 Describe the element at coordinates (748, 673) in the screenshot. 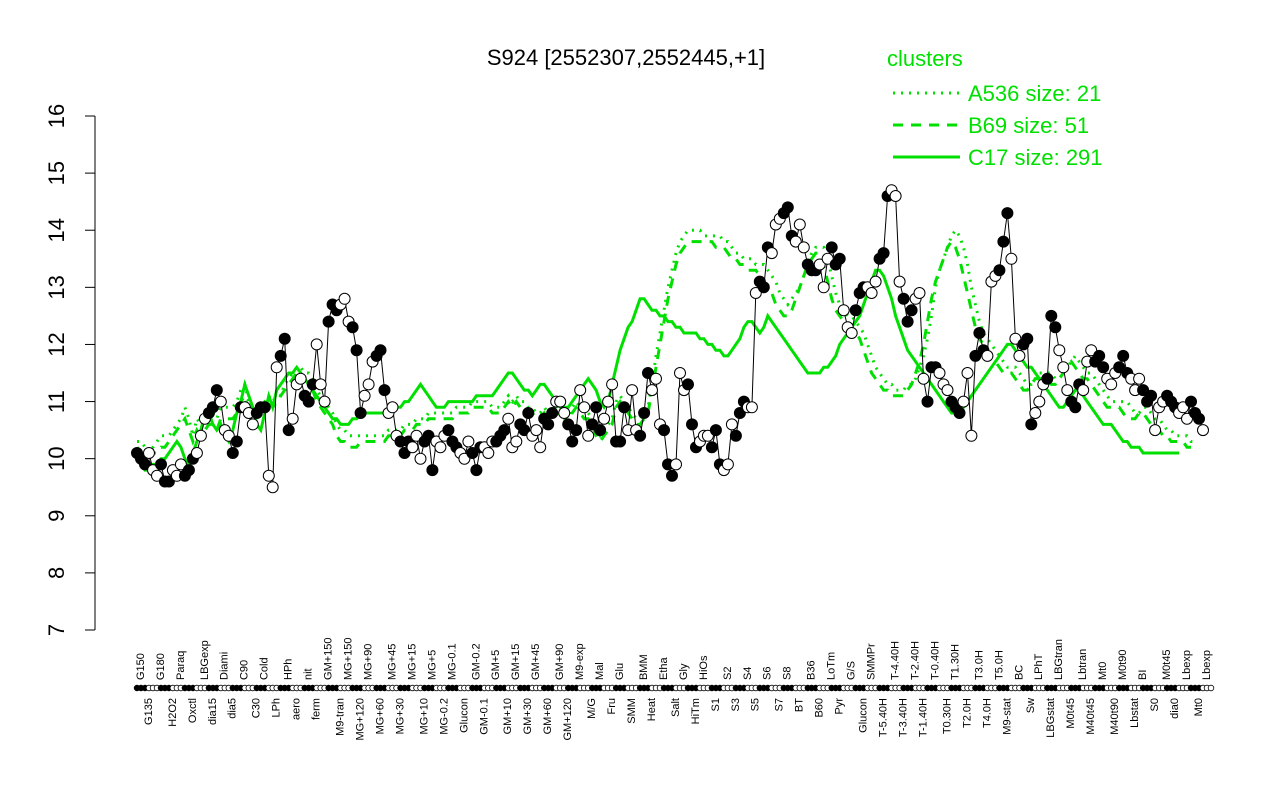

I see `x-tick-label: S4` at that location.